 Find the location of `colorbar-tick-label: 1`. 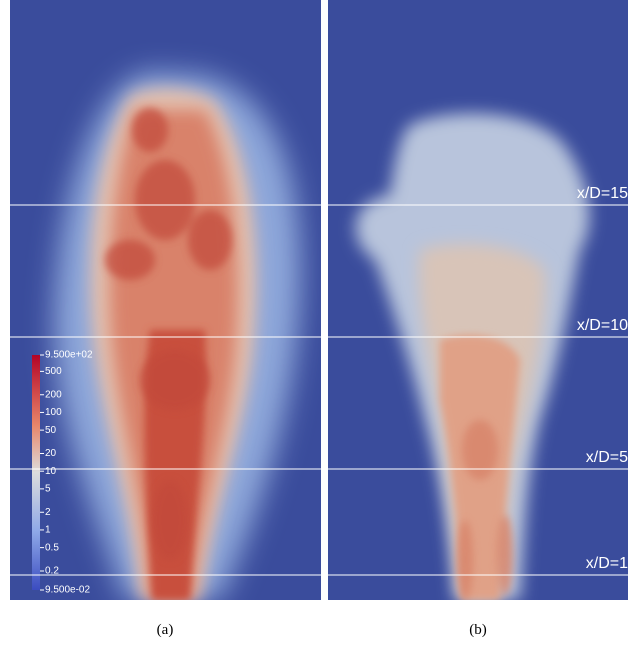

colorbar-tick-label: 1 is located at coordinates (48, 530).